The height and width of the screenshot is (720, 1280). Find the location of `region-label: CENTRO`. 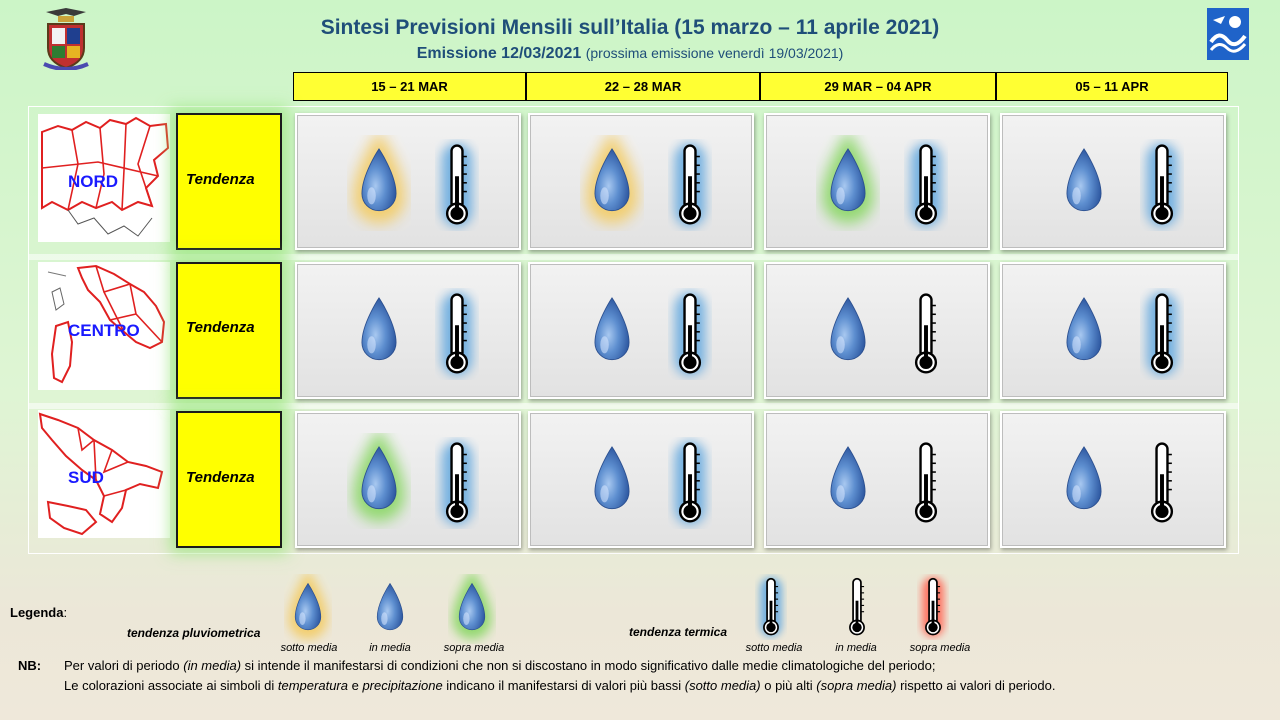

region-label: CENTRO is located at coordinates (104, 330).